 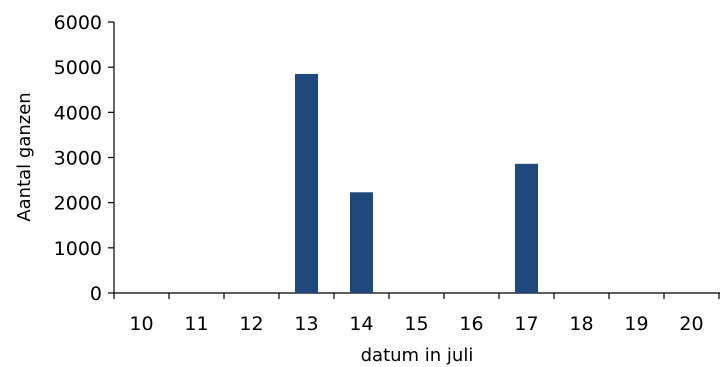 I want to click on x-tick-label: 19, so click(x=636, y=324).